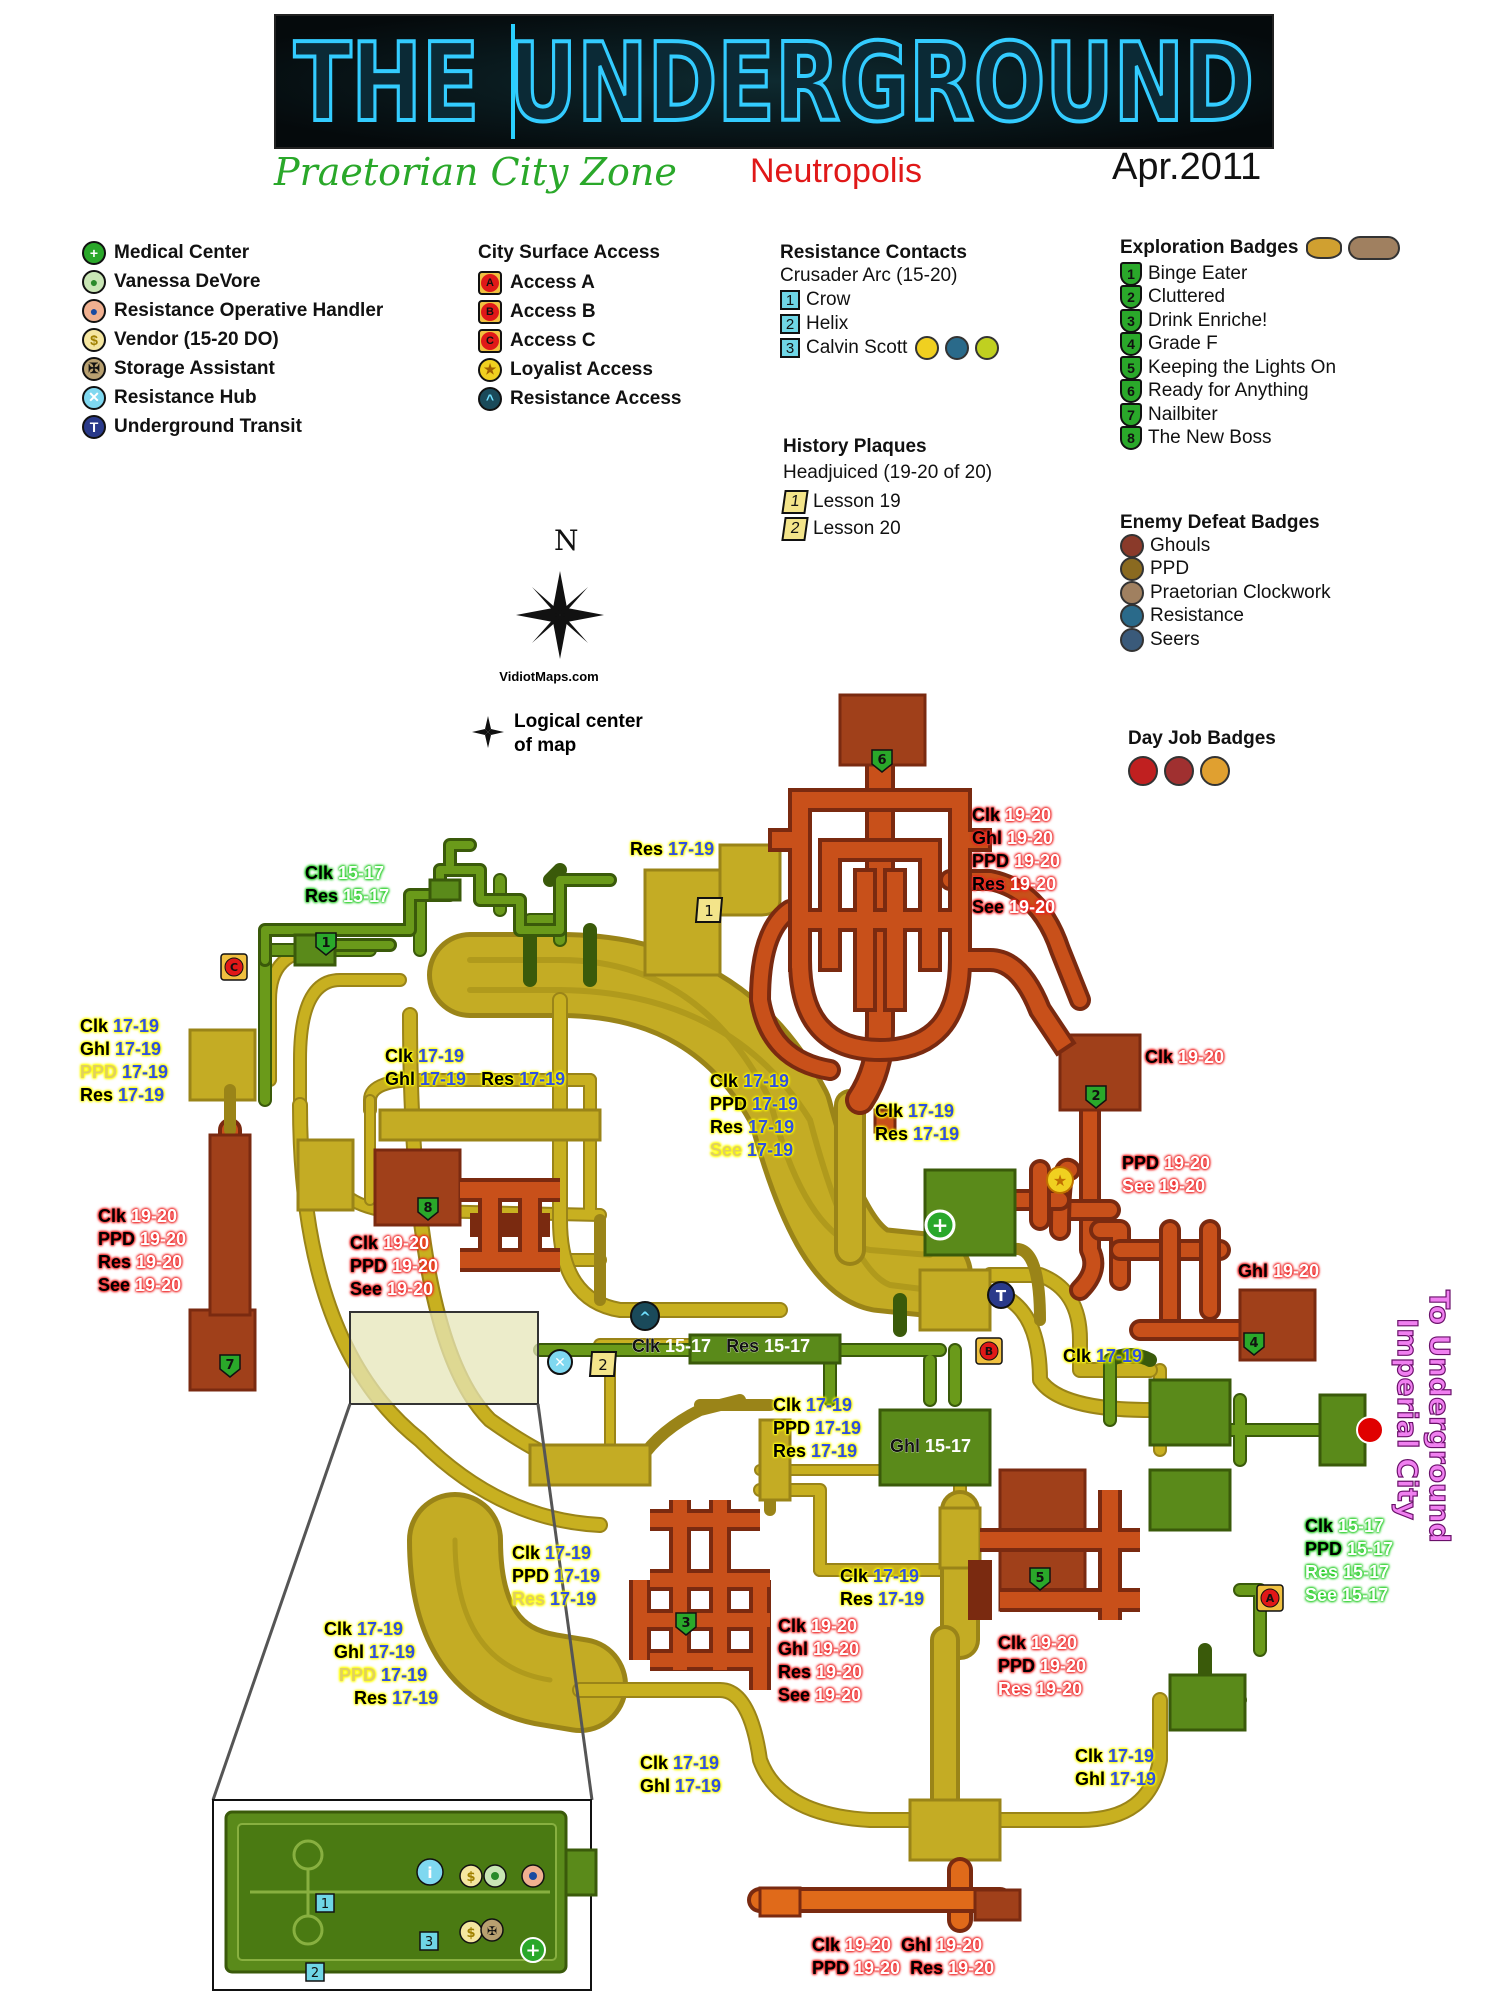  What do you see at coordinates (94, 397) in the screenshot?
I see `hub-x-icon: ✕` at bounding box center [94, 397].